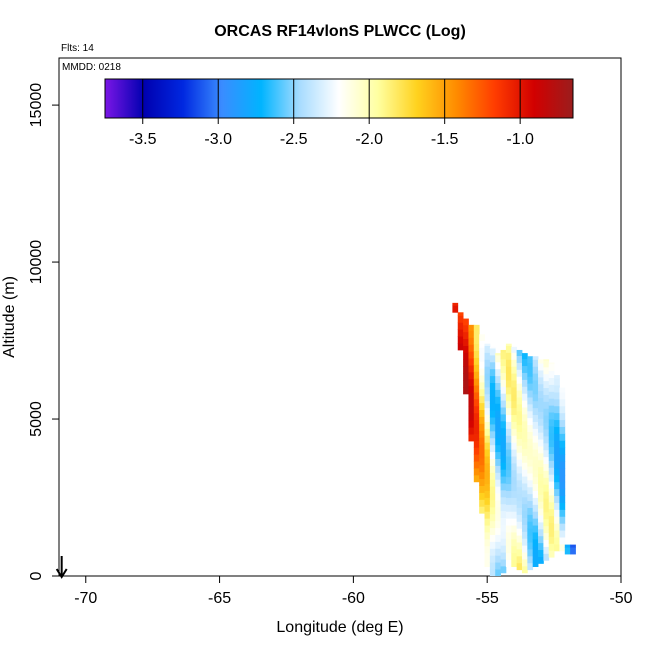  I want to click on y-tick-label: 10000, so click(36, 262).